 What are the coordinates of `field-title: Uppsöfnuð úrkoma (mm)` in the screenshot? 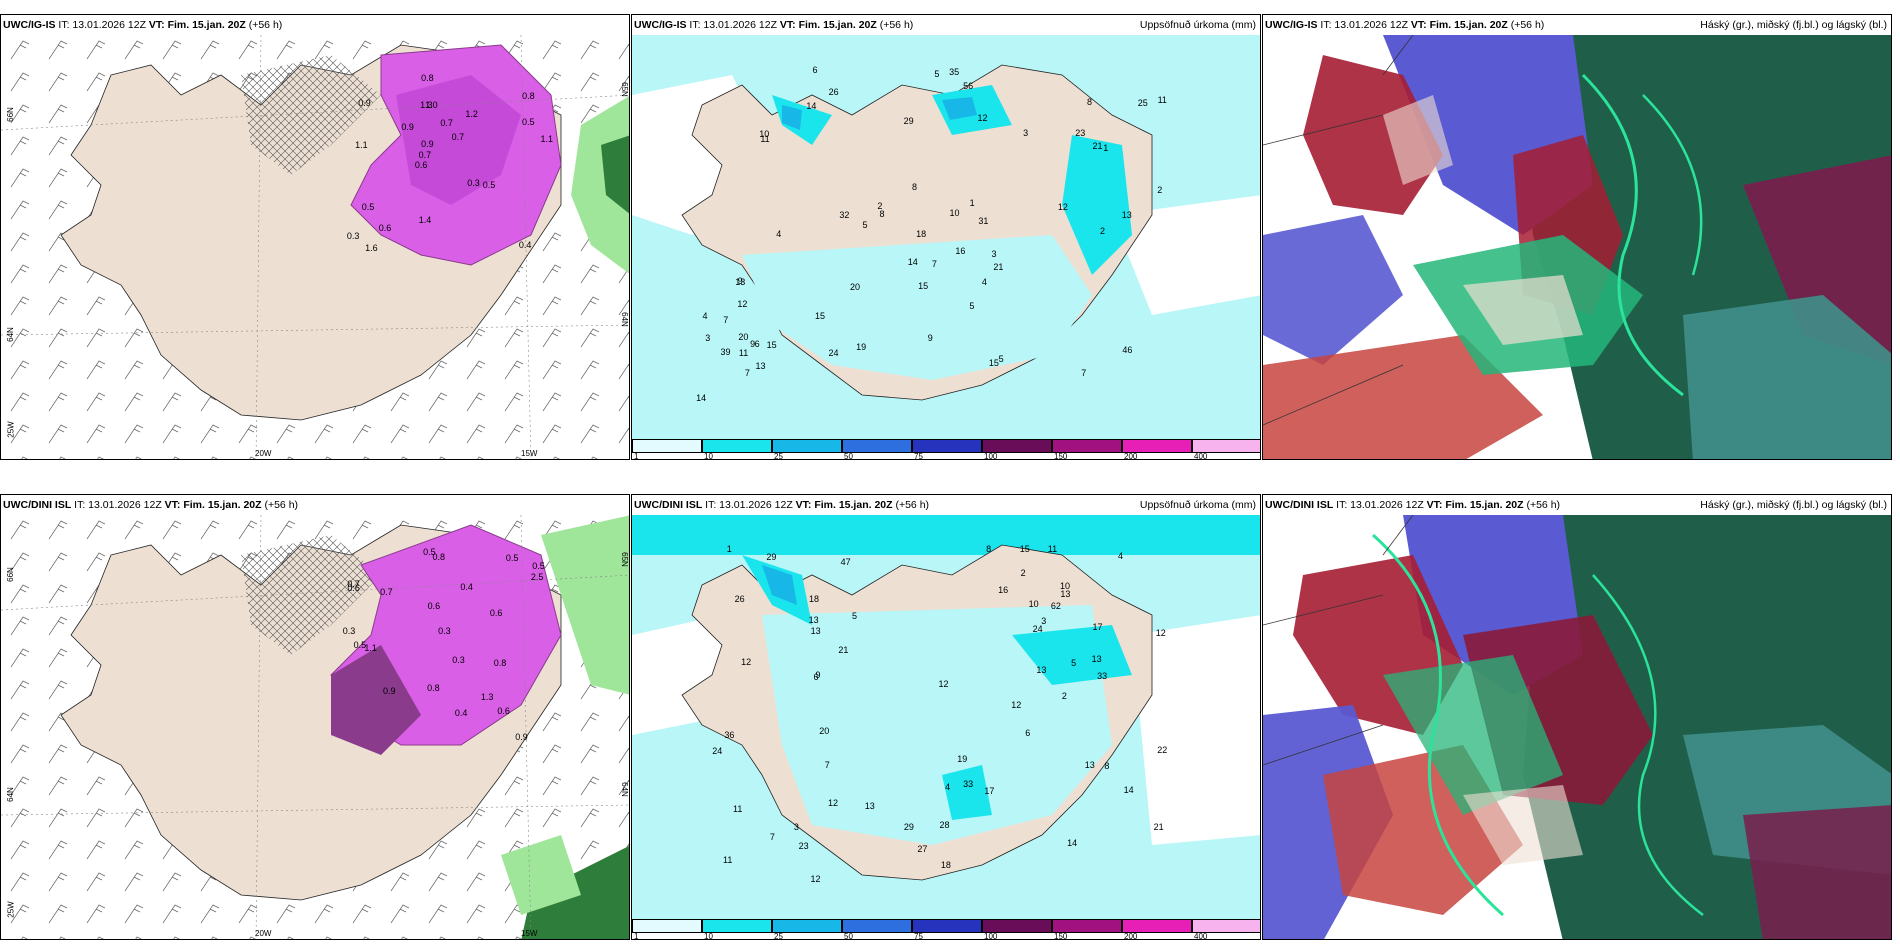 It's located at (1197, 25).